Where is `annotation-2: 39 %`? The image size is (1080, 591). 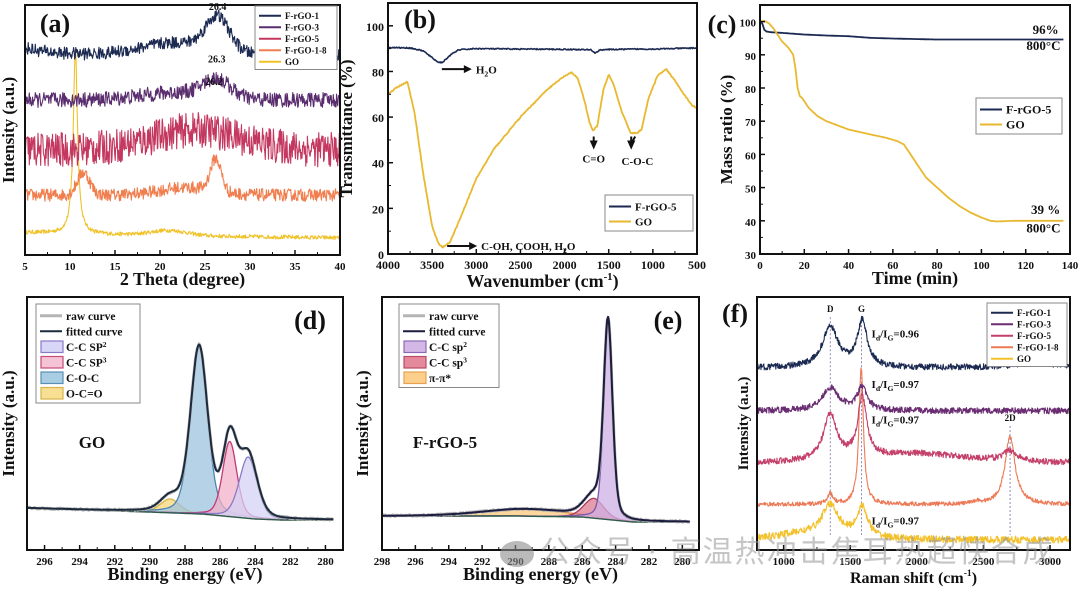 annotation-2: 39 % is located at coordinates (1045, 209).